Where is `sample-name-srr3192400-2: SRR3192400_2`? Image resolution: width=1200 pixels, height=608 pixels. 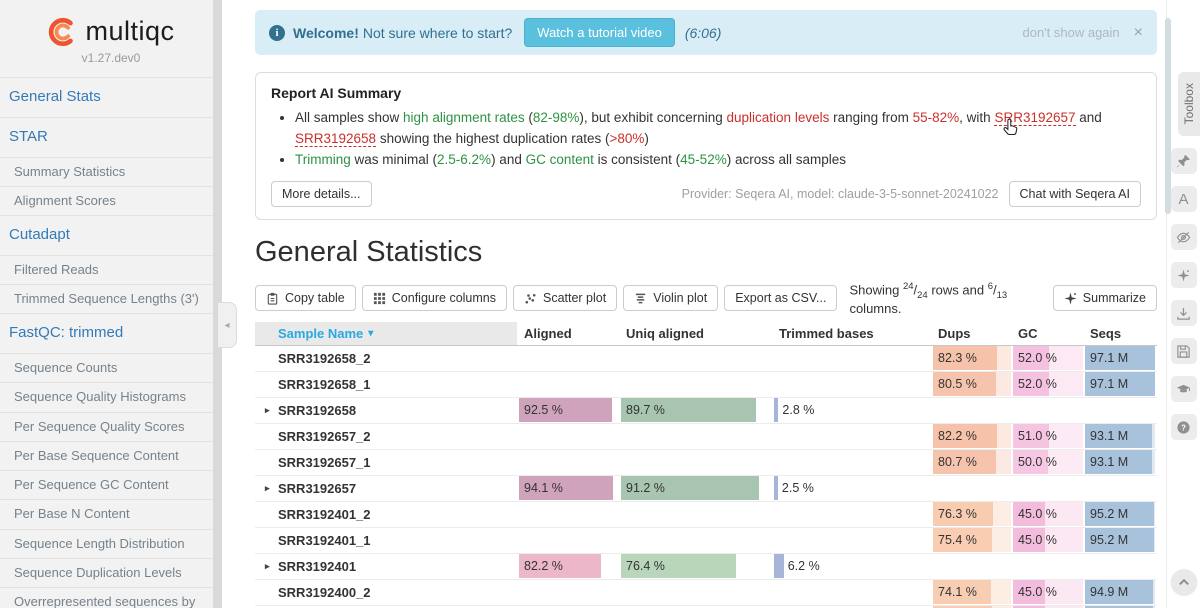
sample-name-srr3192400-2: SRR3192400_2 is located at coordinates (324, 592).